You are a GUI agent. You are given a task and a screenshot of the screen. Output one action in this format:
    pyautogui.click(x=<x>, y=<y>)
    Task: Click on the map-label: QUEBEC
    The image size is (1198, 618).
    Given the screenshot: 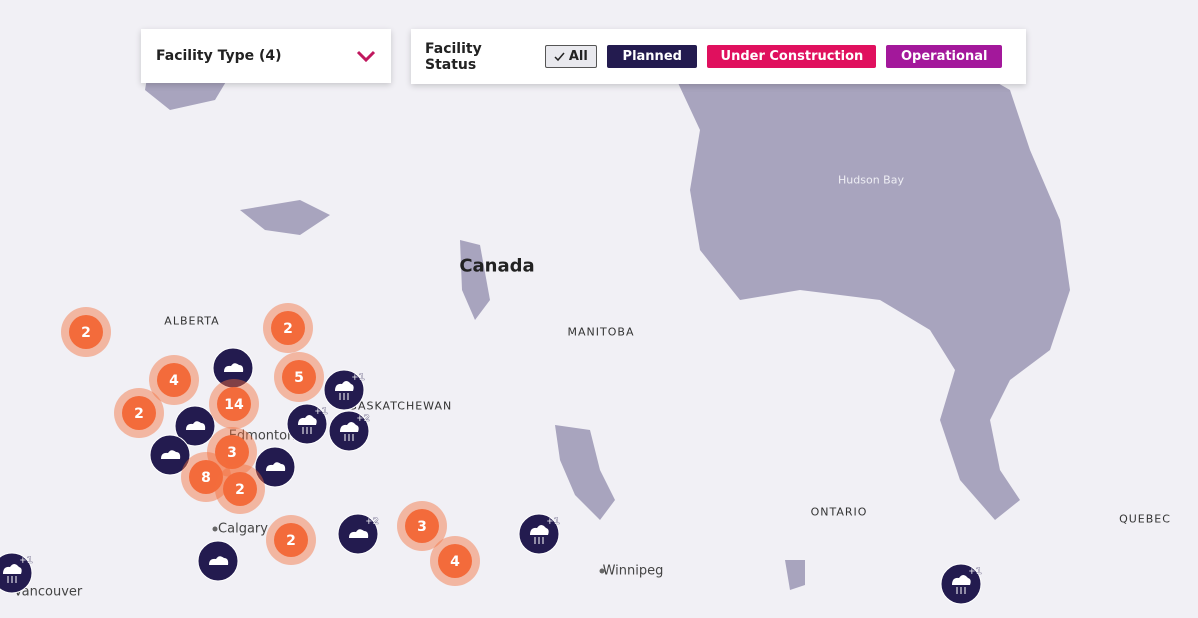 What is the action you would take?
    pyautogui.click(x=1145, y=519)
    